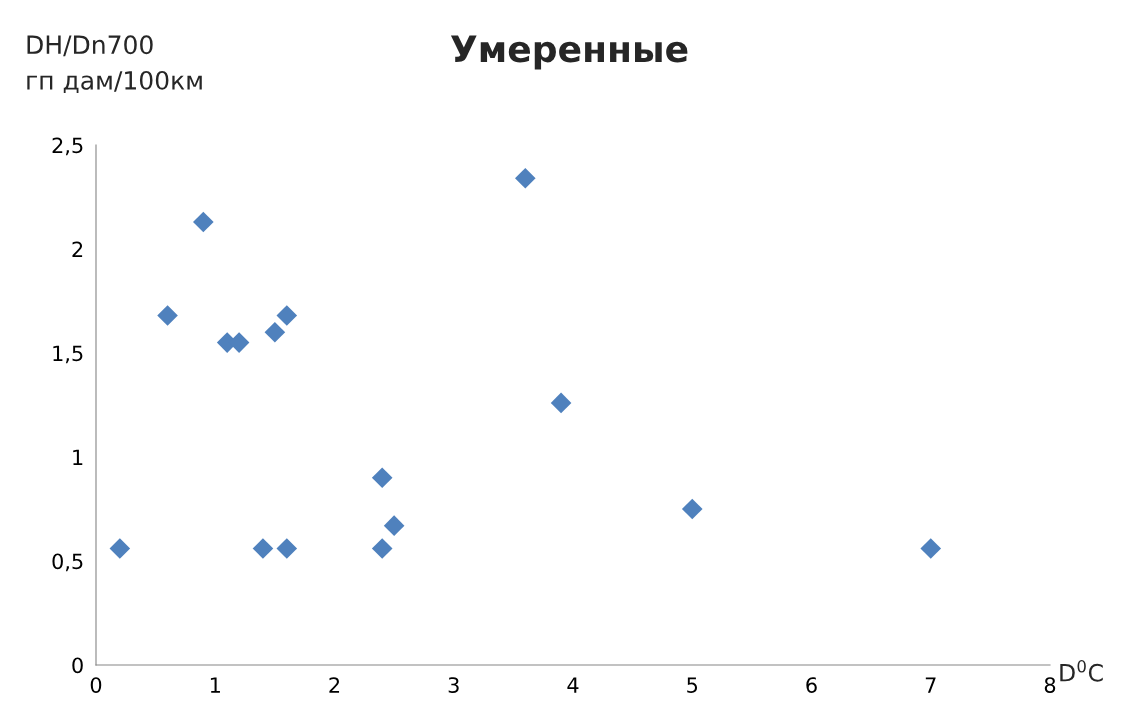  I want to click on x-tick-label: 4, so click(573, 685).